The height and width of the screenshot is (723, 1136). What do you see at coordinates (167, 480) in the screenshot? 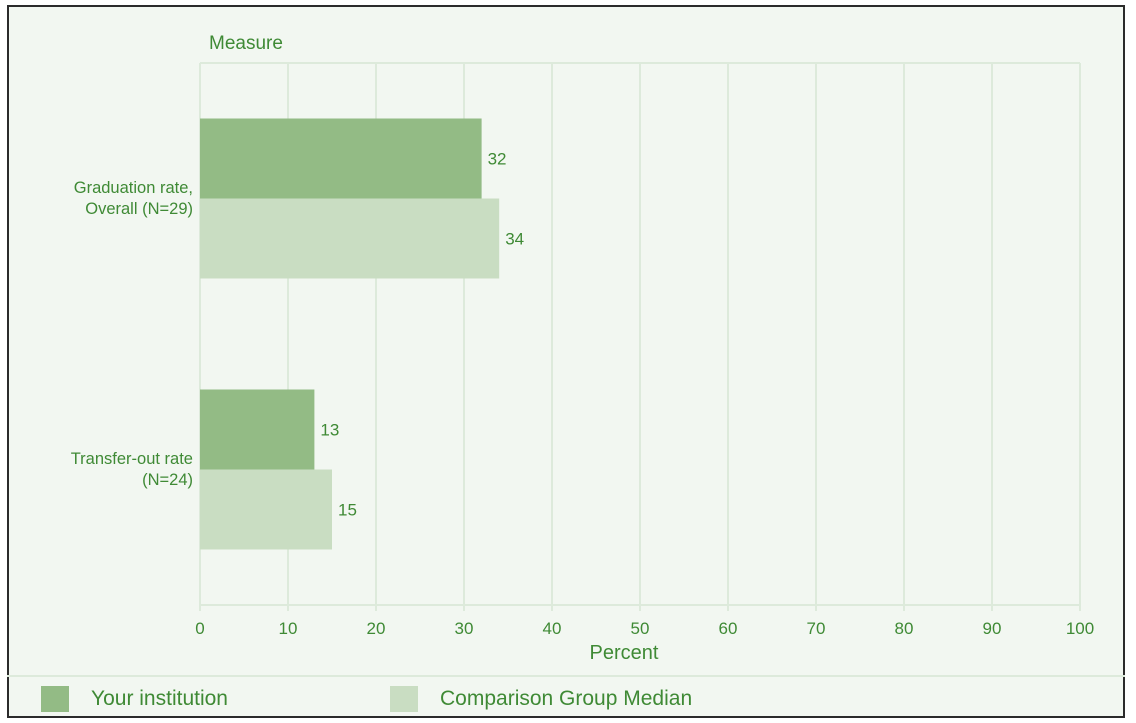
I see `category-label: (N=24)` at bounding box center [167, 480].